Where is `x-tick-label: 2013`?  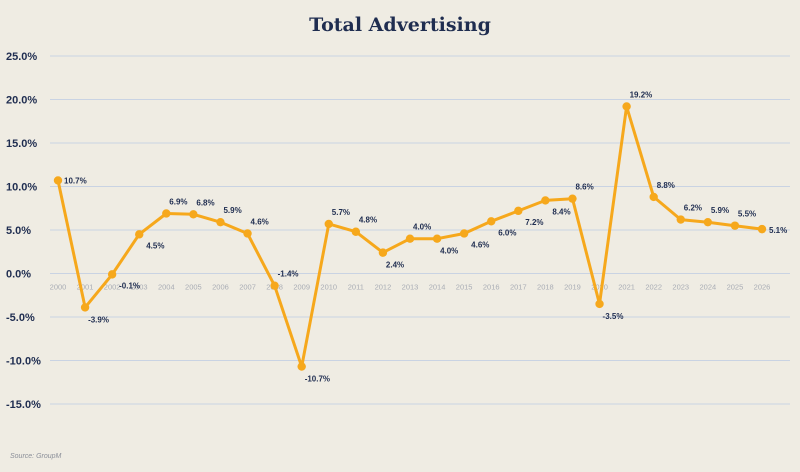
x-tick-label: 2013 is located at coordinates (410, 287).